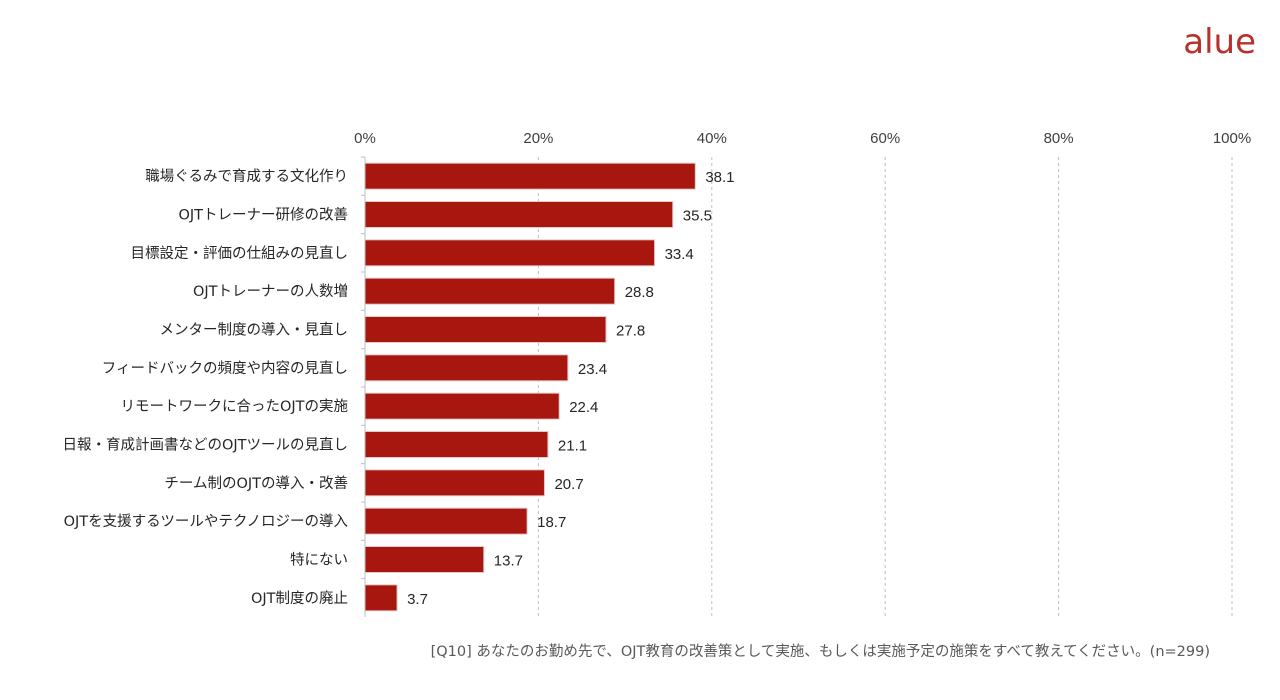 Image resolution: width=1280 pixels, height=700 pixels. Describe the element at coordinates (256, 483) in the screenshot. I see `category-label: チーム制のOJTの導入・改善` at that location.